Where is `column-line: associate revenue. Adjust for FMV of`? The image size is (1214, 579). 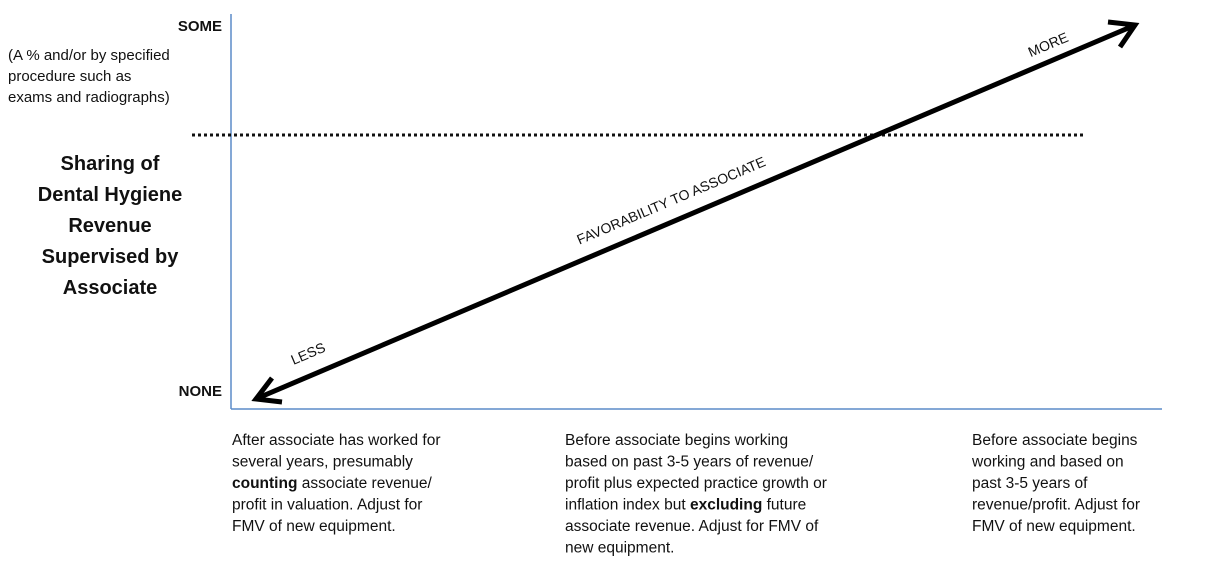 column-line: associate revenue. Adjust for FMV of is located at coordinates (692, 526).